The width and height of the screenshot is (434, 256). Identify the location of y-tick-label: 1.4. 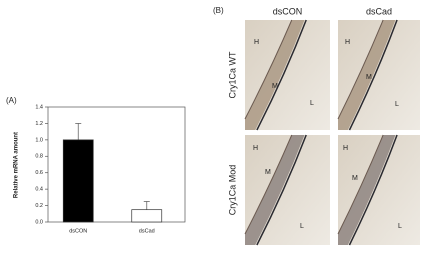
(39, 107).